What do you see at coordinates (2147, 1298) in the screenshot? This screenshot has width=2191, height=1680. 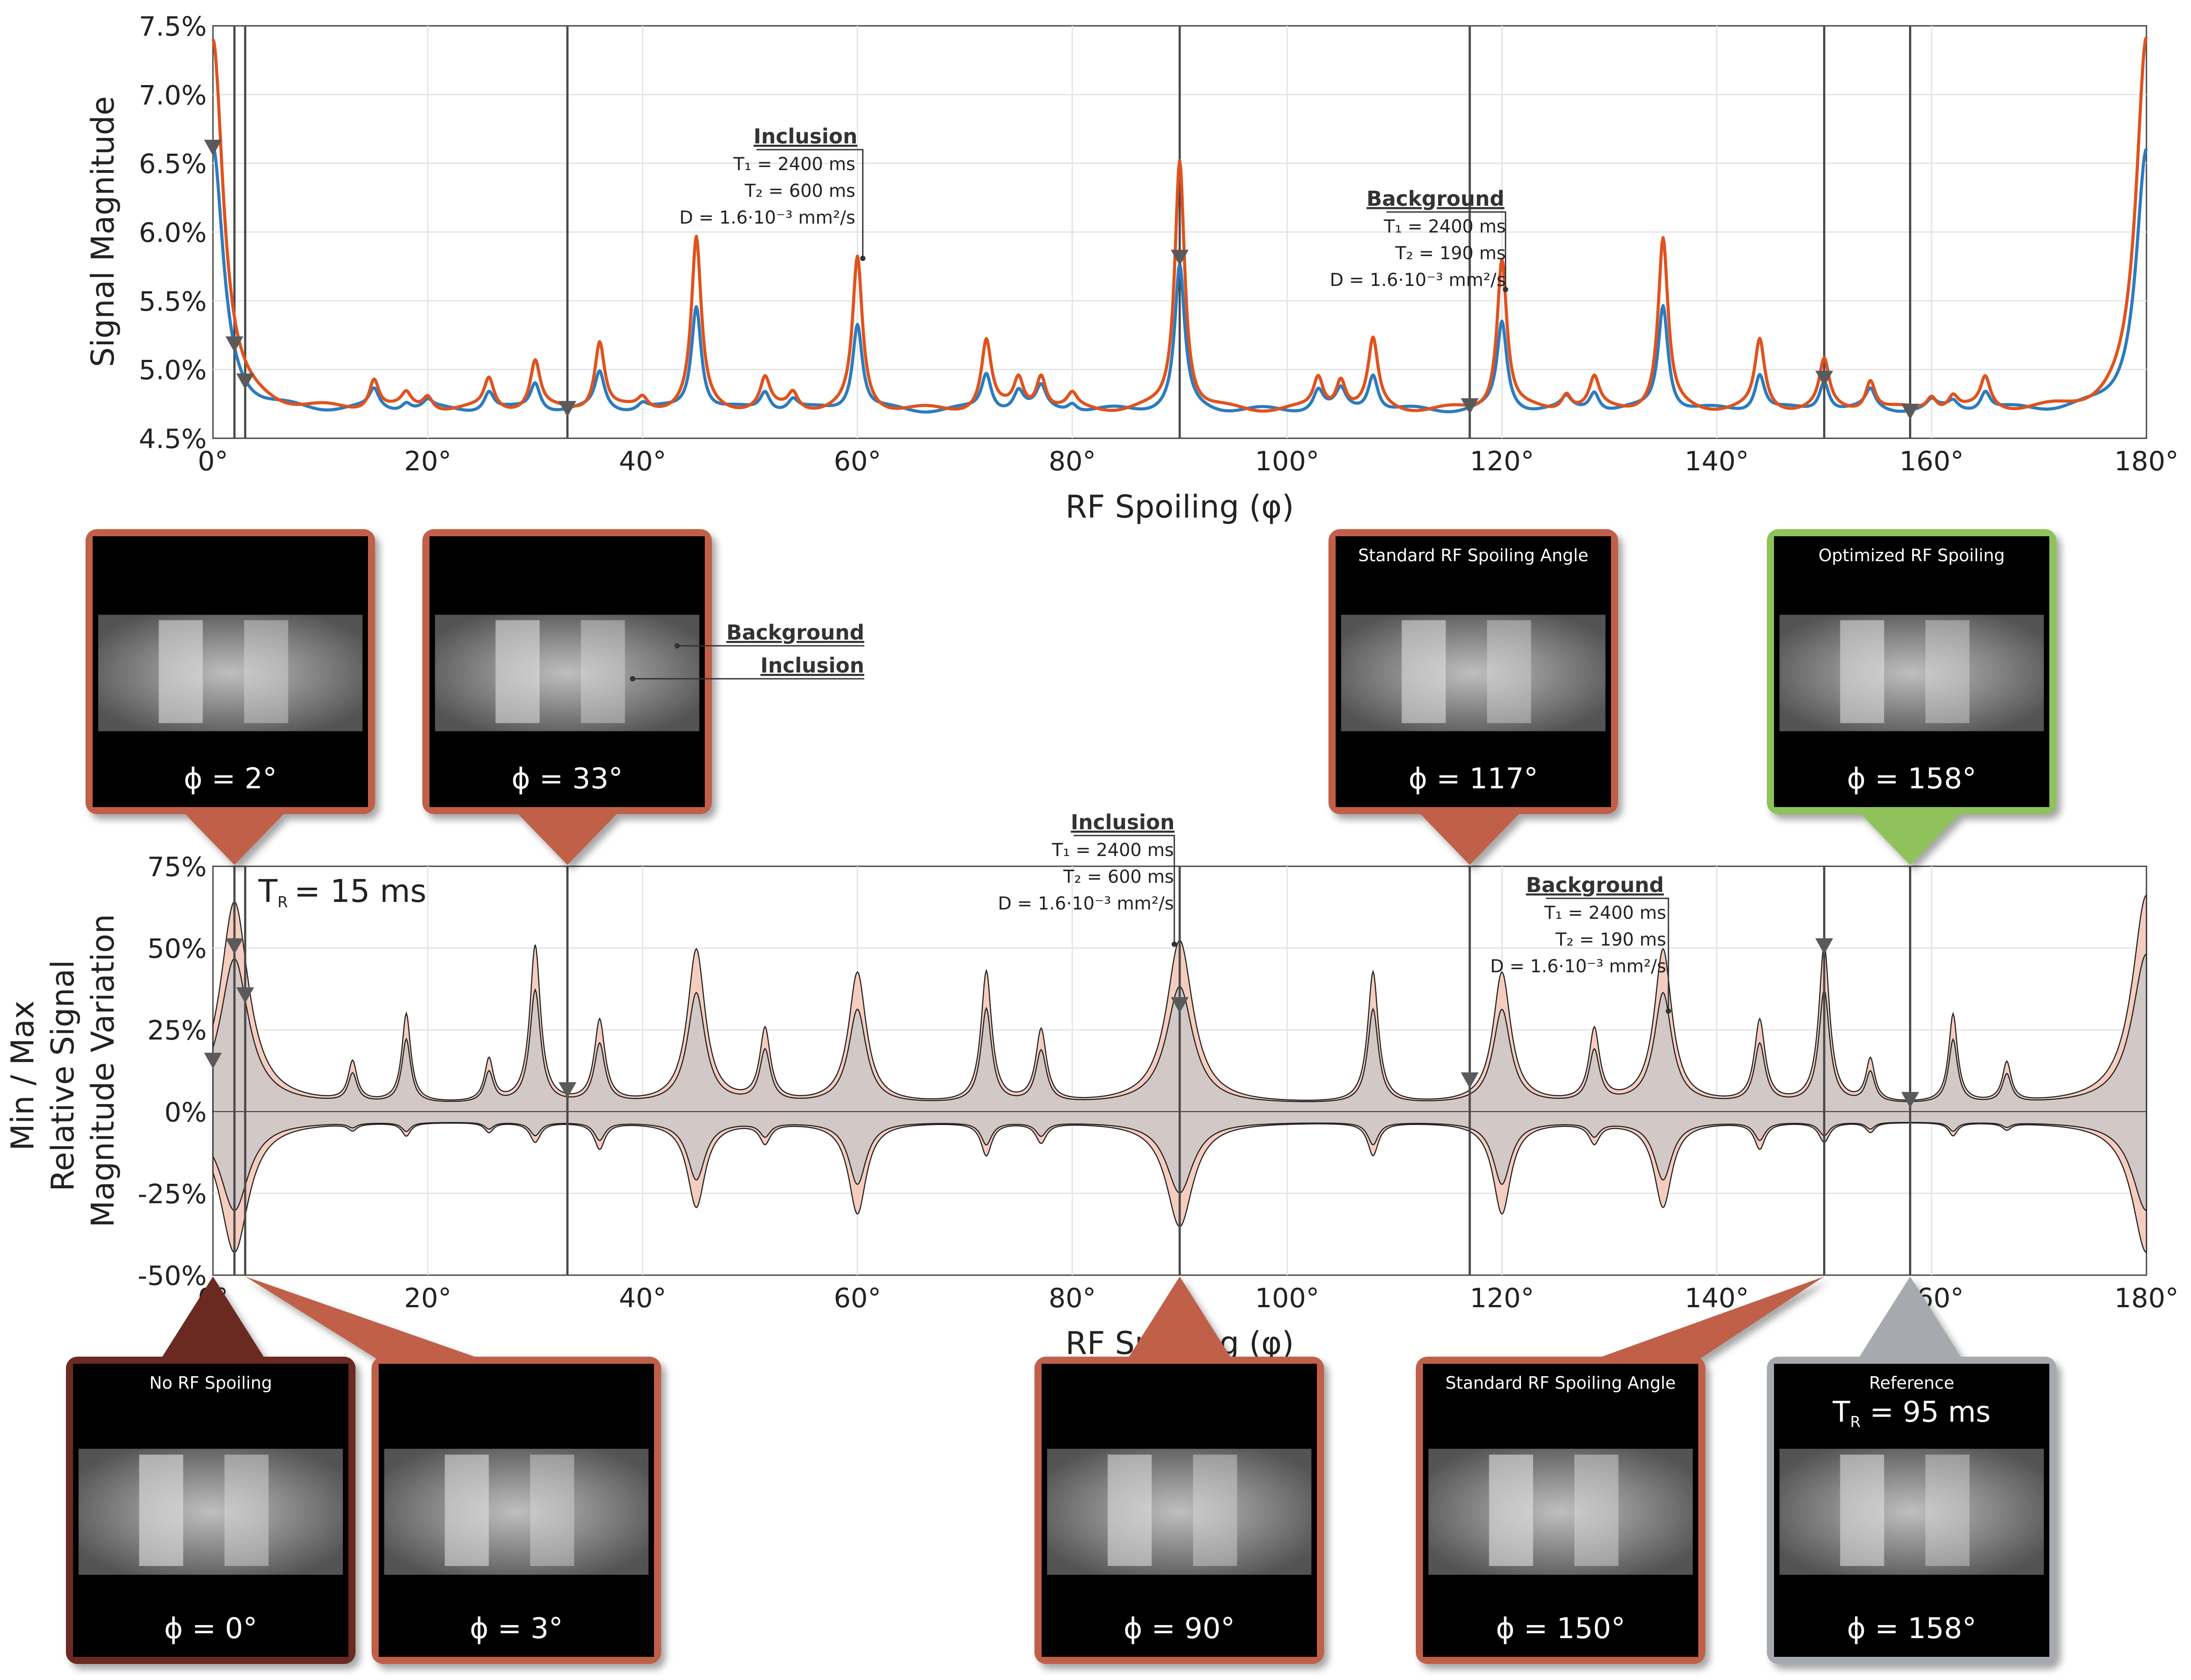 I see `chart2-x-tick-label: 180°` at bounding box center [2147, 1298].